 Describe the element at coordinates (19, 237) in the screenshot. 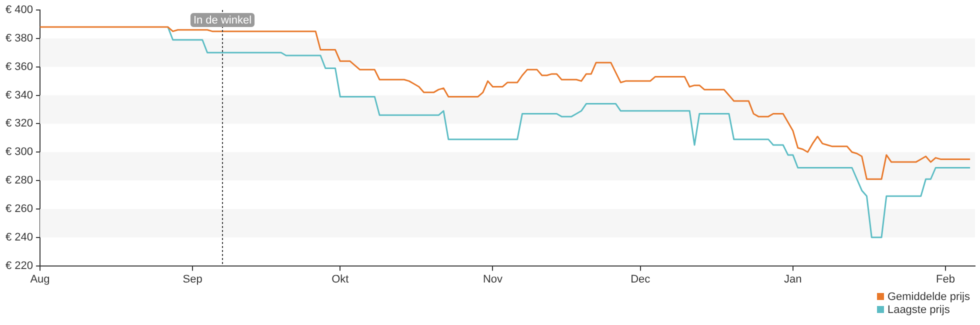

I see `y-tick-label: € 240` at that location.